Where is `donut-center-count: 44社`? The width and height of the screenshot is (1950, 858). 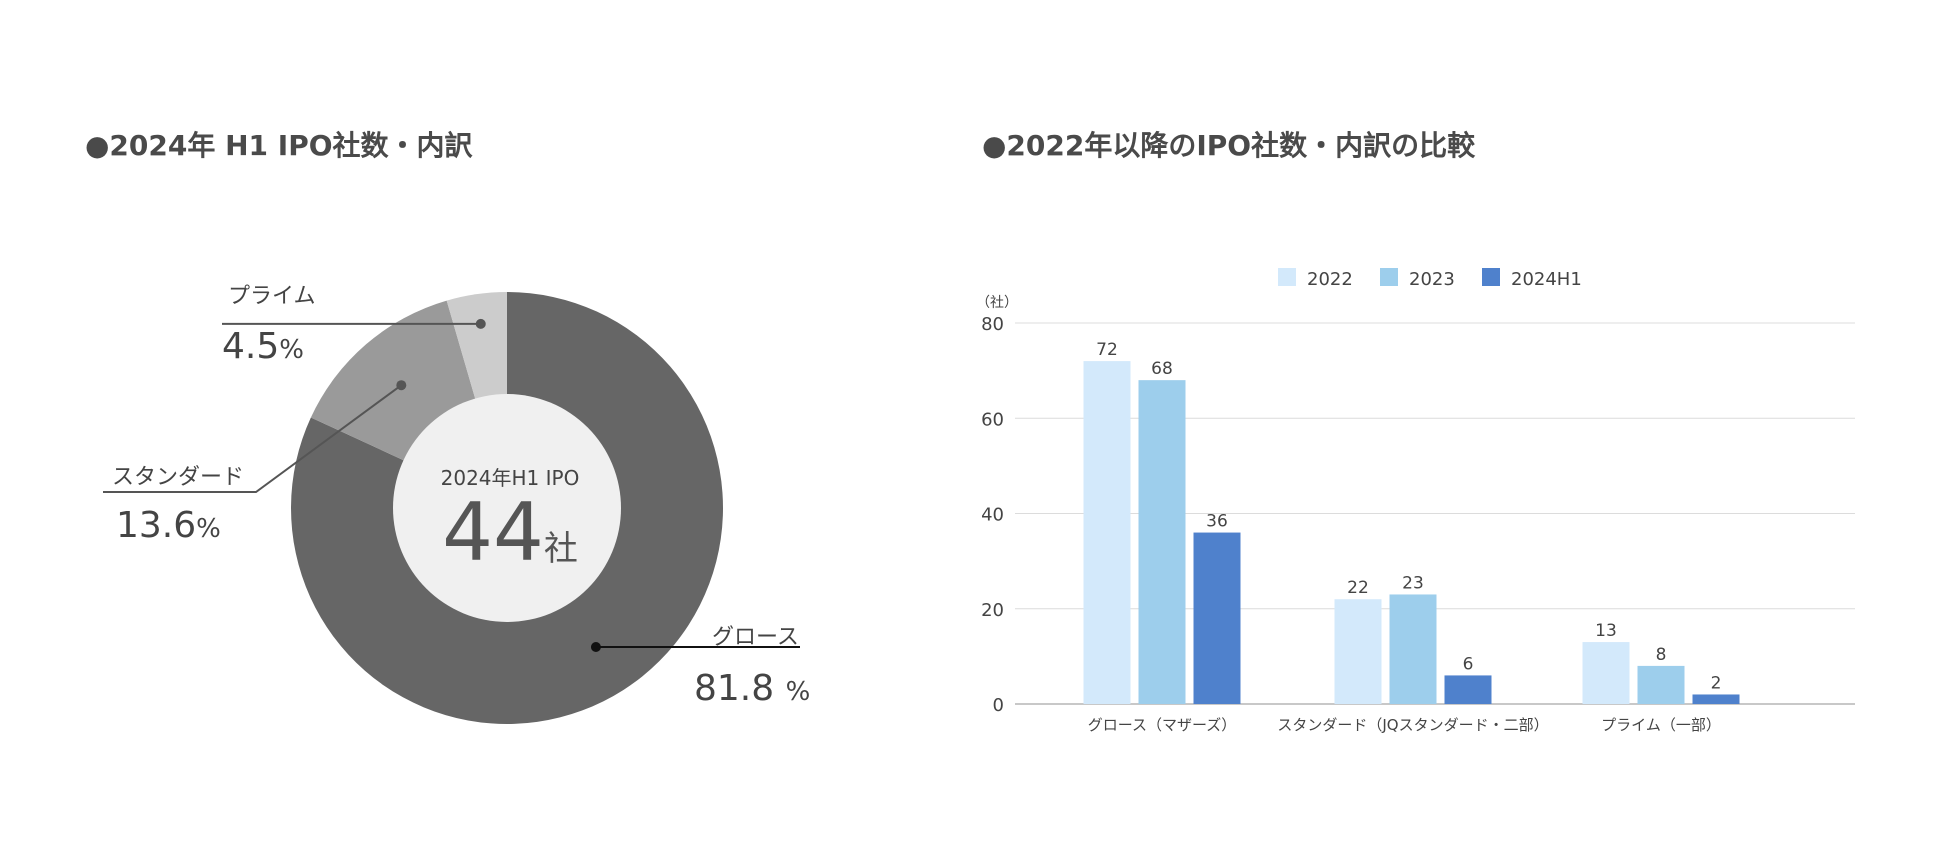
donut-center-count: 44社 is located at coordinates (510, 532).